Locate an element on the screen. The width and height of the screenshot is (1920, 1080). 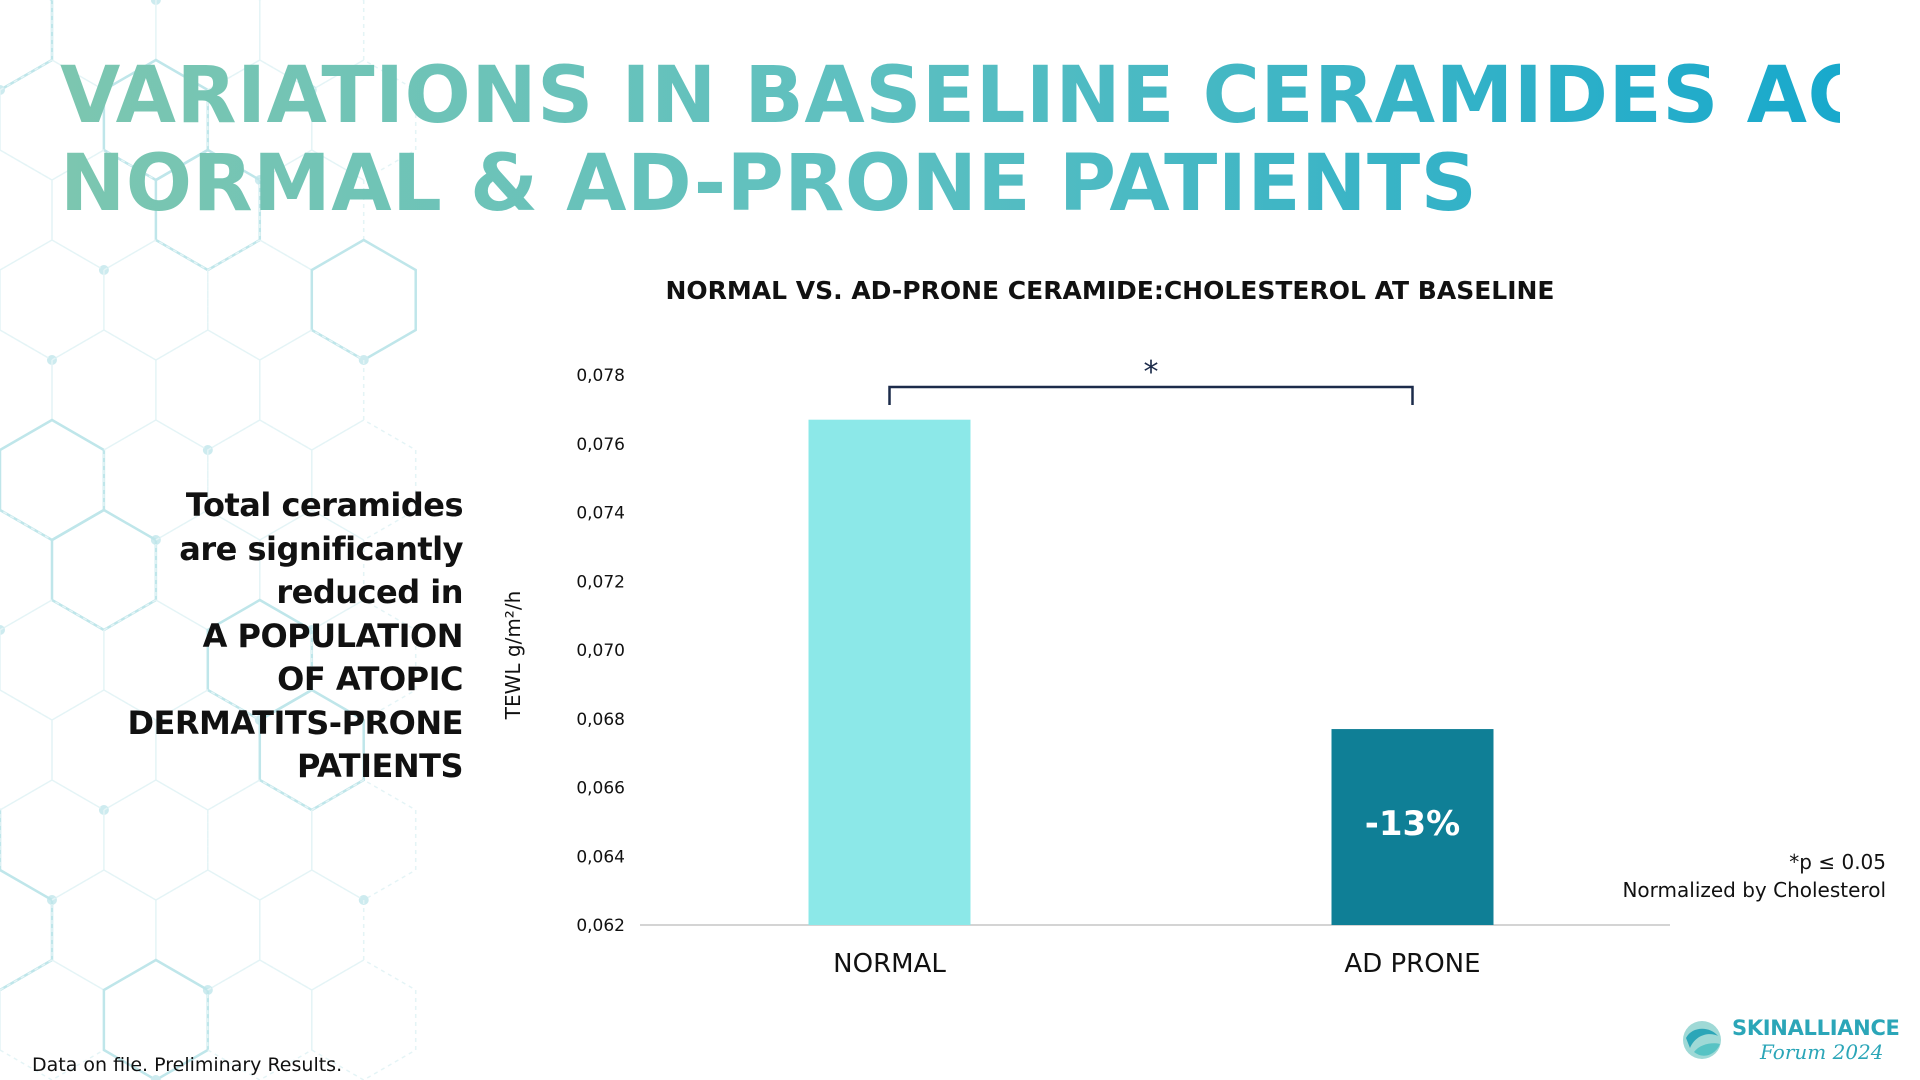
y-tick-label: 0,072 is located at coordinates (600, 582).